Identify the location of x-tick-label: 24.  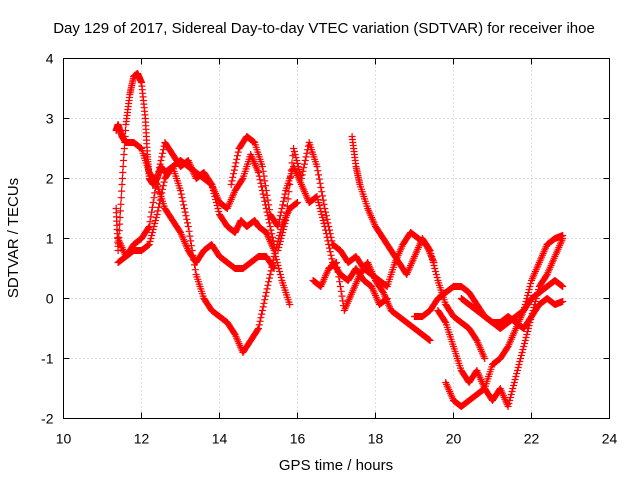
(610, 439).